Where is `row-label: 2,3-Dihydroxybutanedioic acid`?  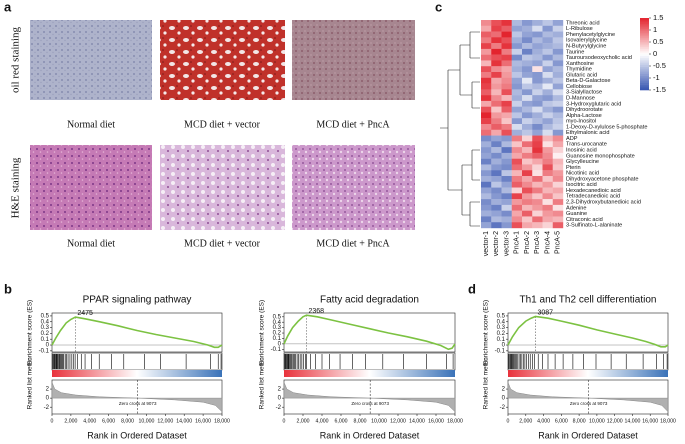 row-label: 2,3-Dihydroxybutanedioic acid is located at coordinates (603, 202).